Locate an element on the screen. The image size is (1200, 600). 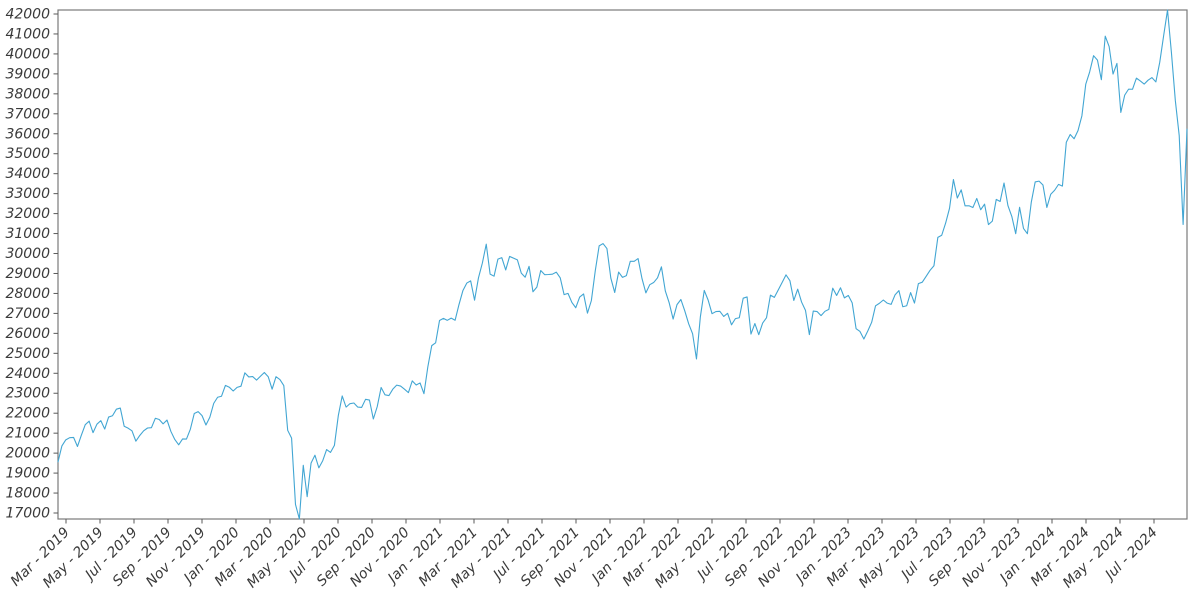
y-tick-label: 19000 is located at coordinates (27, 474).